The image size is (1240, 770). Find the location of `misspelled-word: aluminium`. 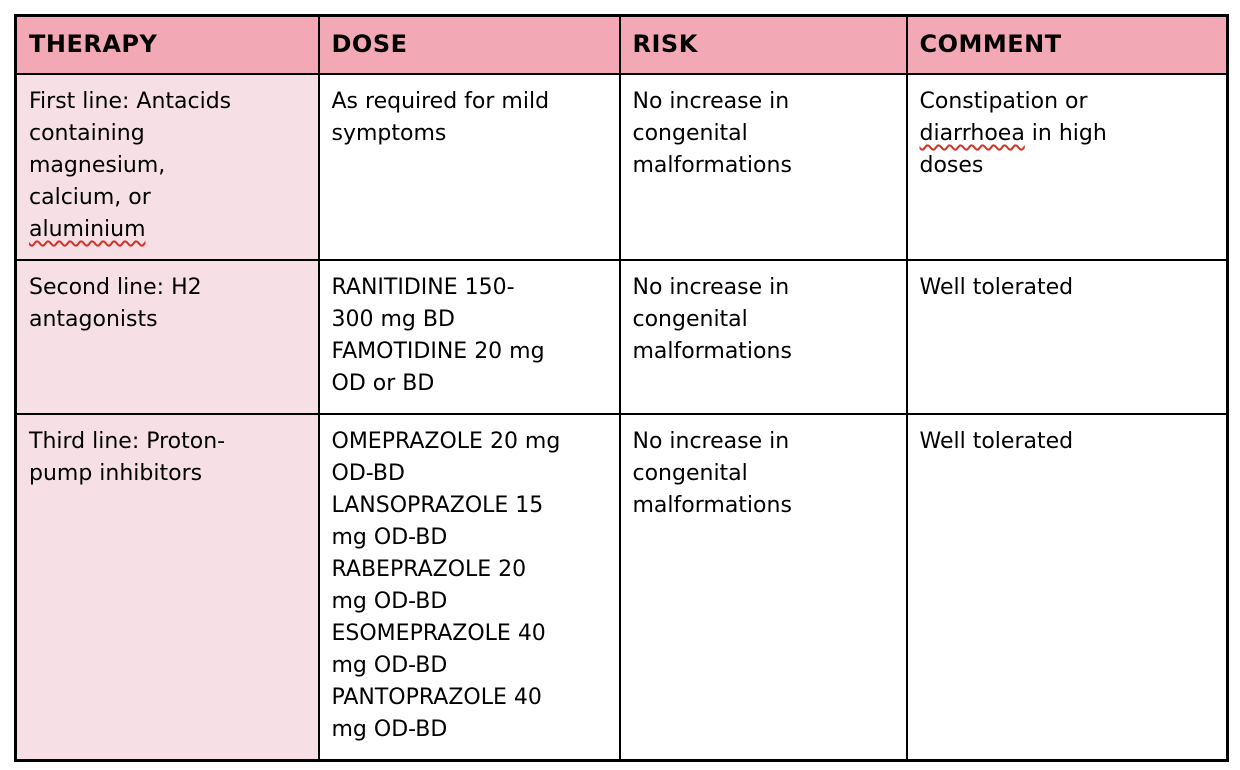

misspelled-word: aluminium is located at coordinates (87, 229).